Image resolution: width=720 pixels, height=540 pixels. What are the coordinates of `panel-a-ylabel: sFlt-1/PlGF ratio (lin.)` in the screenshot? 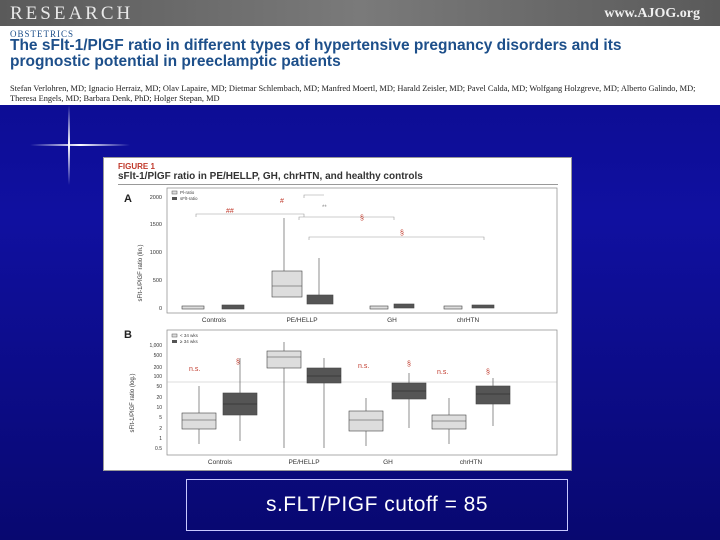 It's located at (141, 272).